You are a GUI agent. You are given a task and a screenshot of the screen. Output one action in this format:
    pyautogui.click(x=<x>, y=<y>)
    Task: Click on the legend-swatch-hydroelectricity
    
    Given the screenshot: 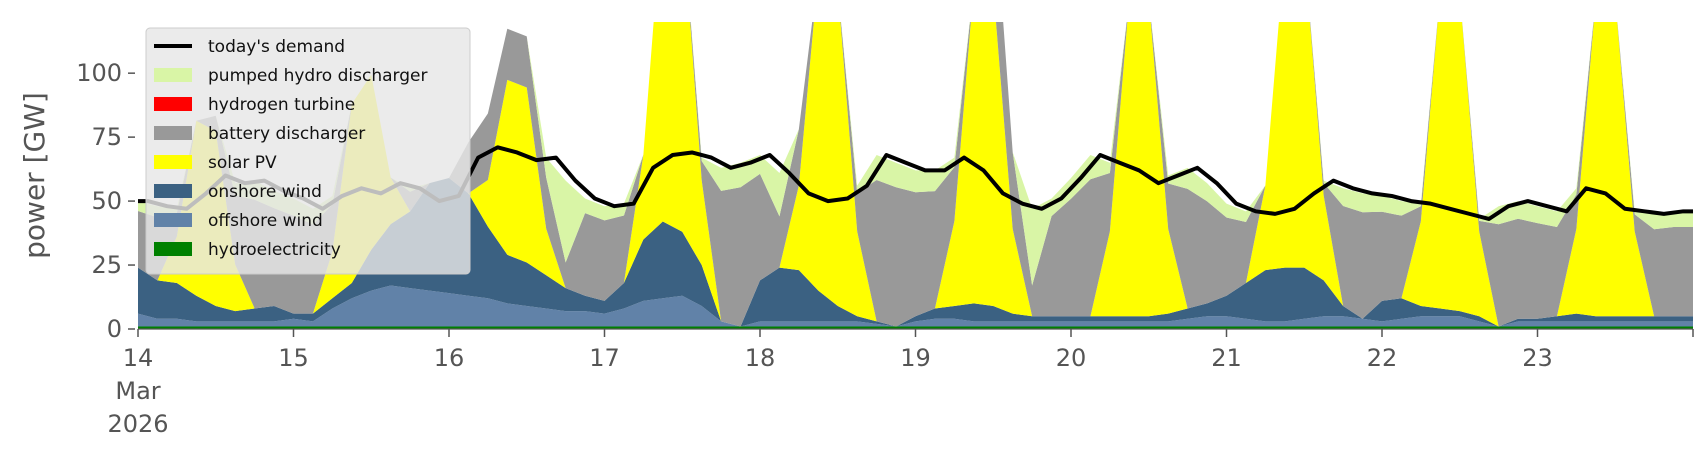 What is the action you would take?
    pyautogui.click(x=173, y=249)
    